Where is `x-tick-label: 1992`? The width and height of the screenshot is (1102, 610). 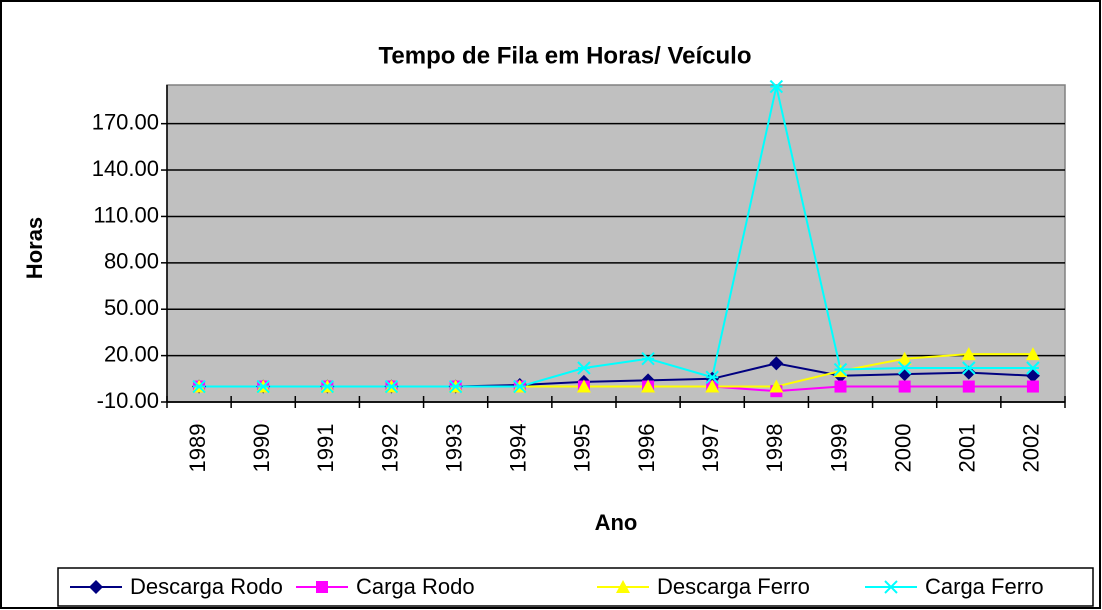
x-tick-label: 1992 is located at coordinates (389, 448).